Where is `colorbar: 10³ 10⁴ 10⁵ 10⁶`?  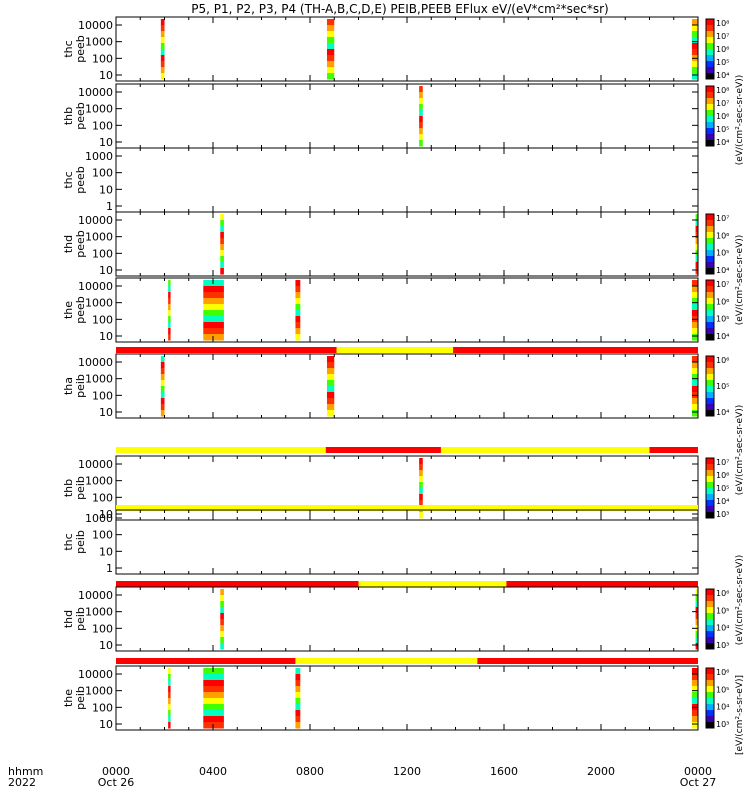 colorbar: 10³ 10⁴ 10⁵ 10⁶ is located at coordinates (717, 698).